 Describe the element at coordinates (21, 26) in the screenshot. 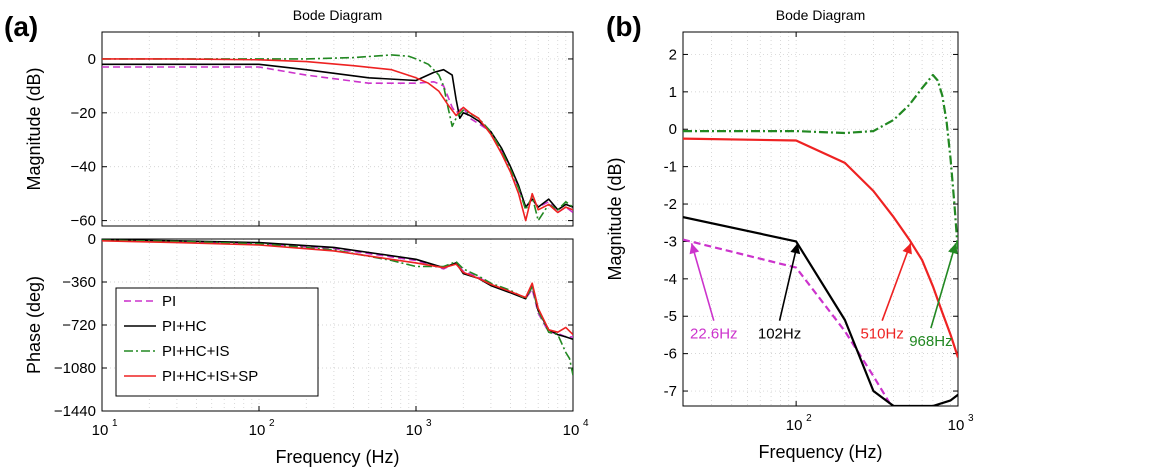

I see `panel-a-label: (a)` at that location.